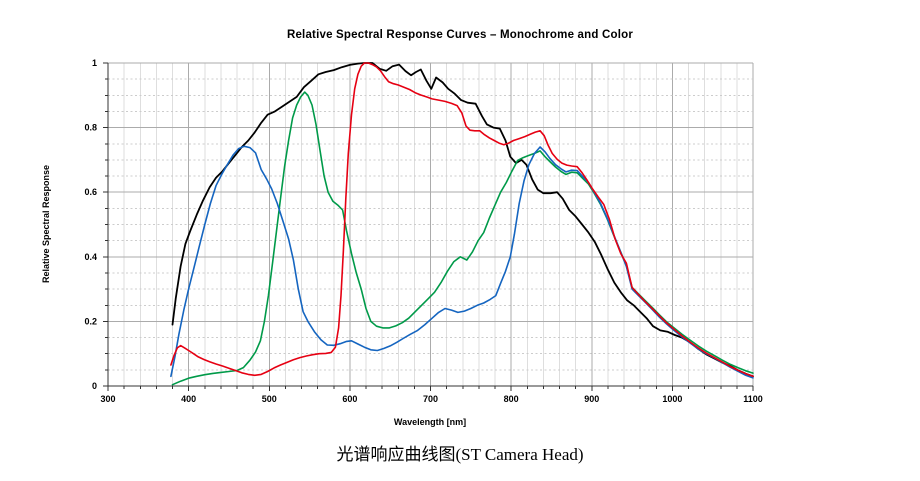 The image size is (920, 481). What do you see at coordinates (269, 399) in the screenshot?
I see `x-tick-label: 500` at bounding box center [269, 399].